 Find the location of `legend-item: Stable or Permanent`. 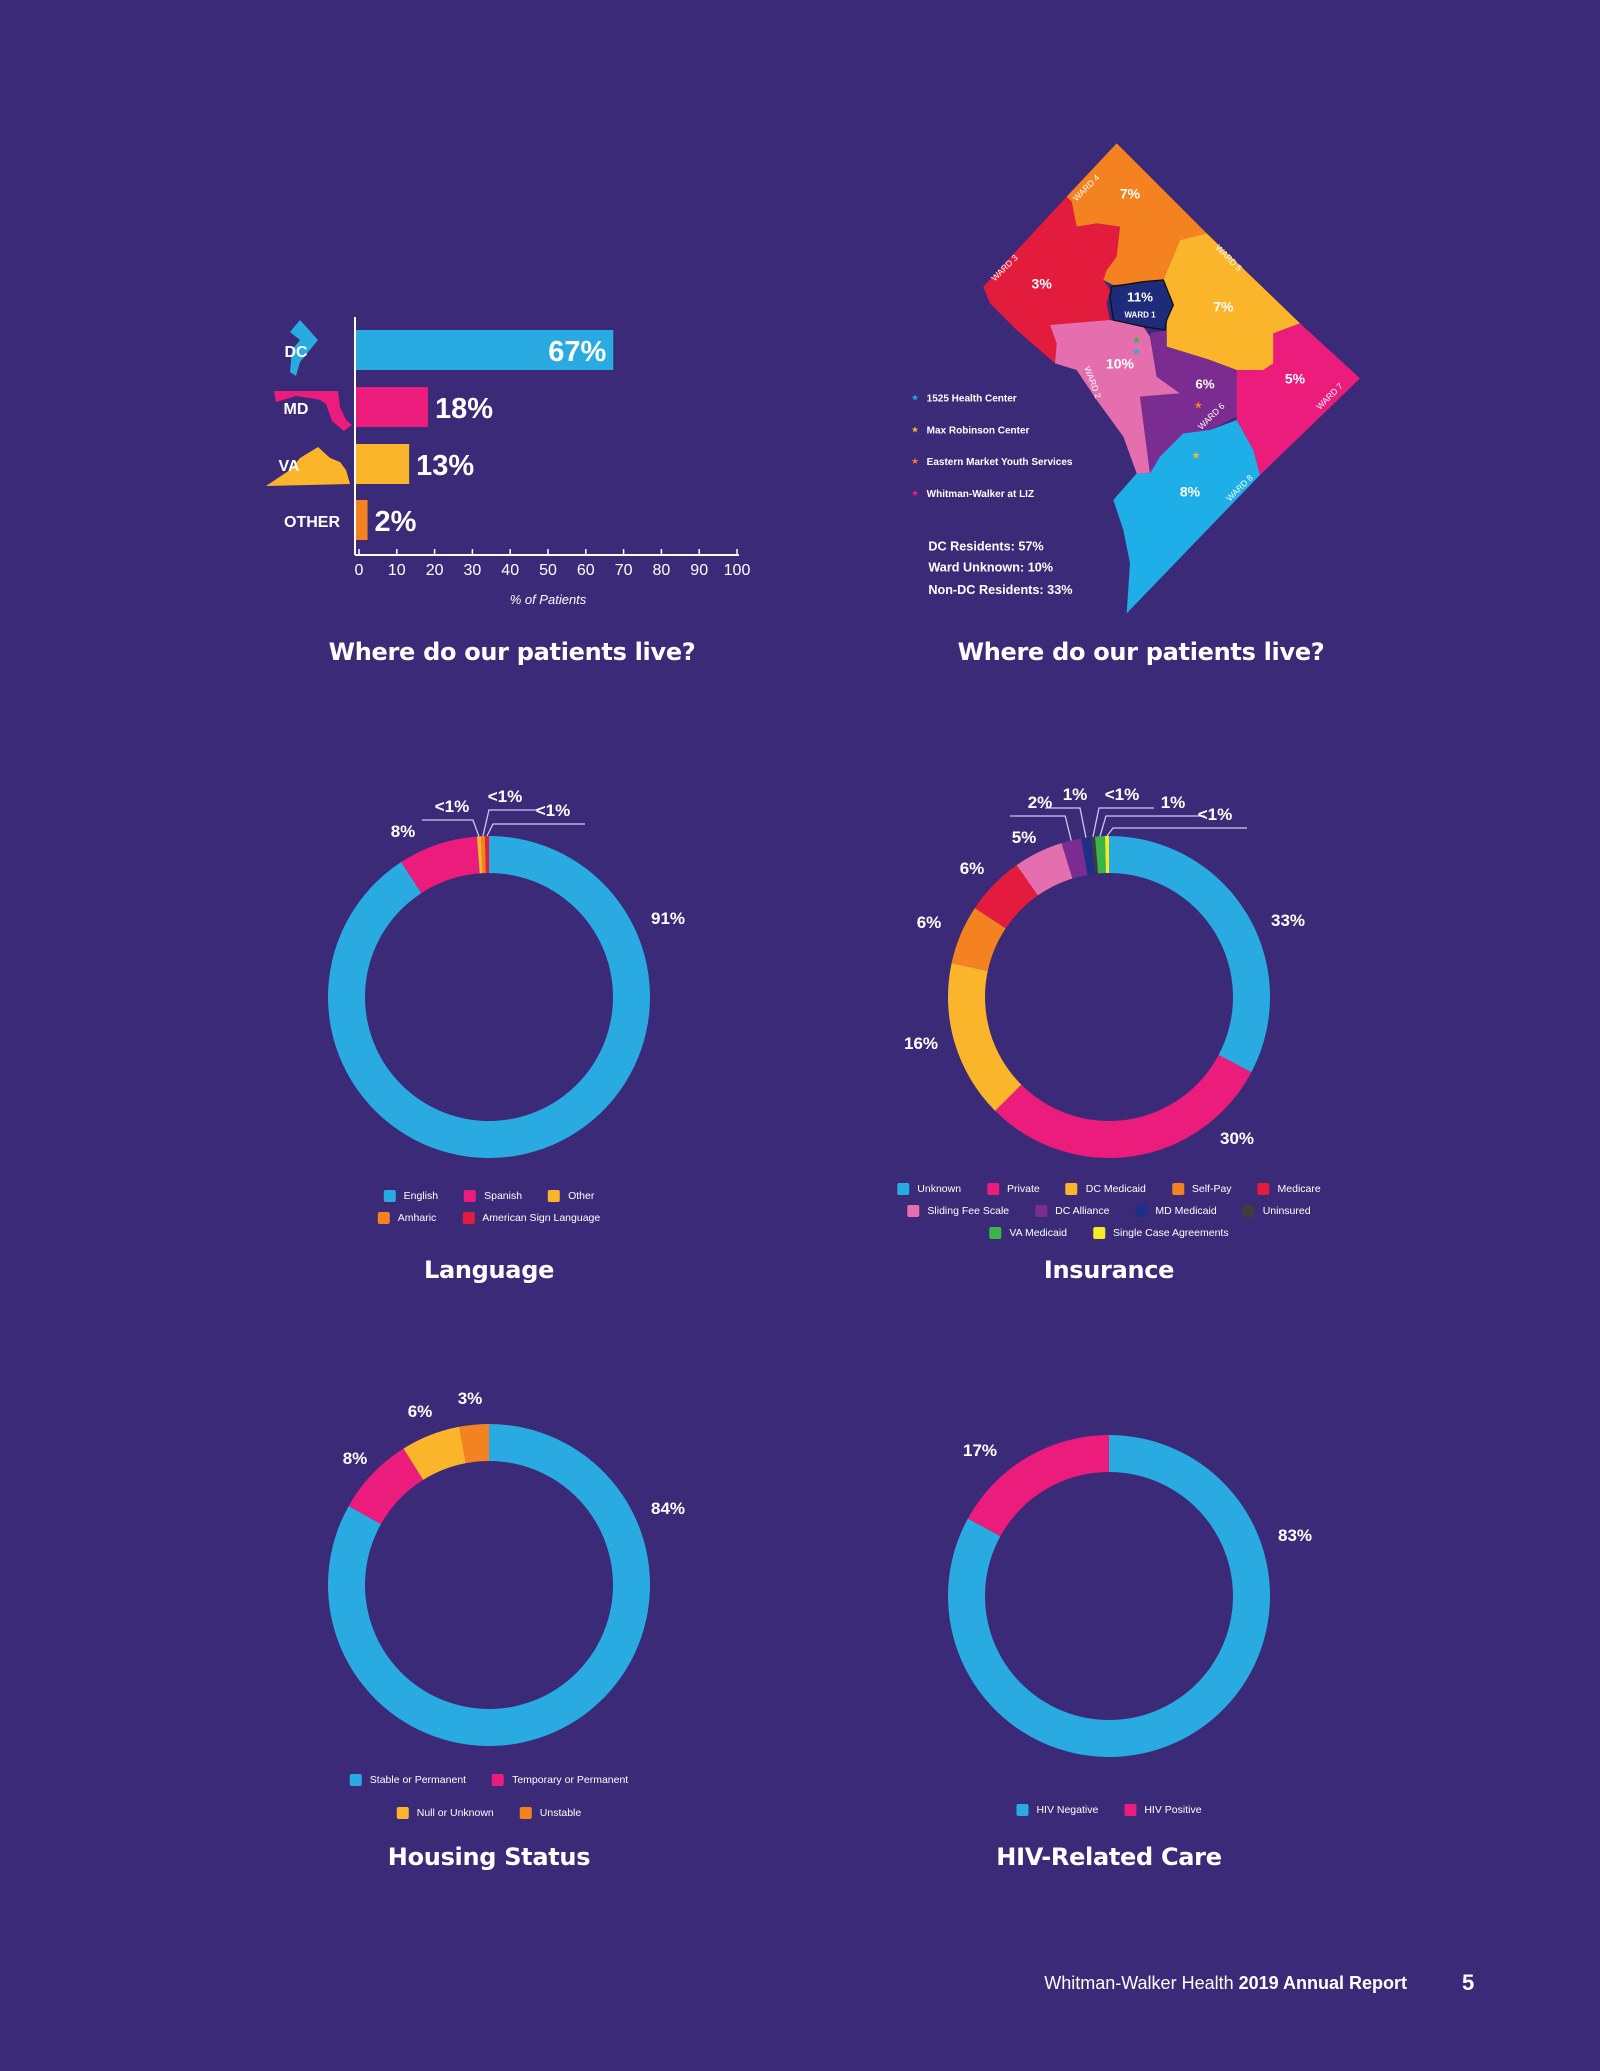

legend-item: Stable or Permanent is located at coordinates (407, 1780).